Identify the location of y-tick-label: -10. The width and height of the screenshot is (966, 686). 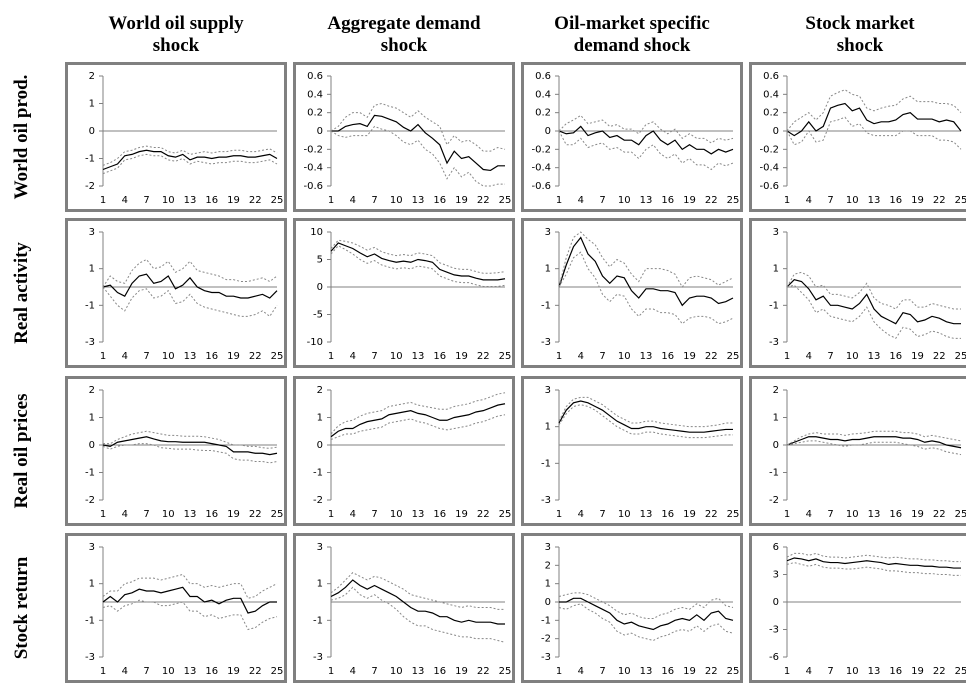
(315, 342).